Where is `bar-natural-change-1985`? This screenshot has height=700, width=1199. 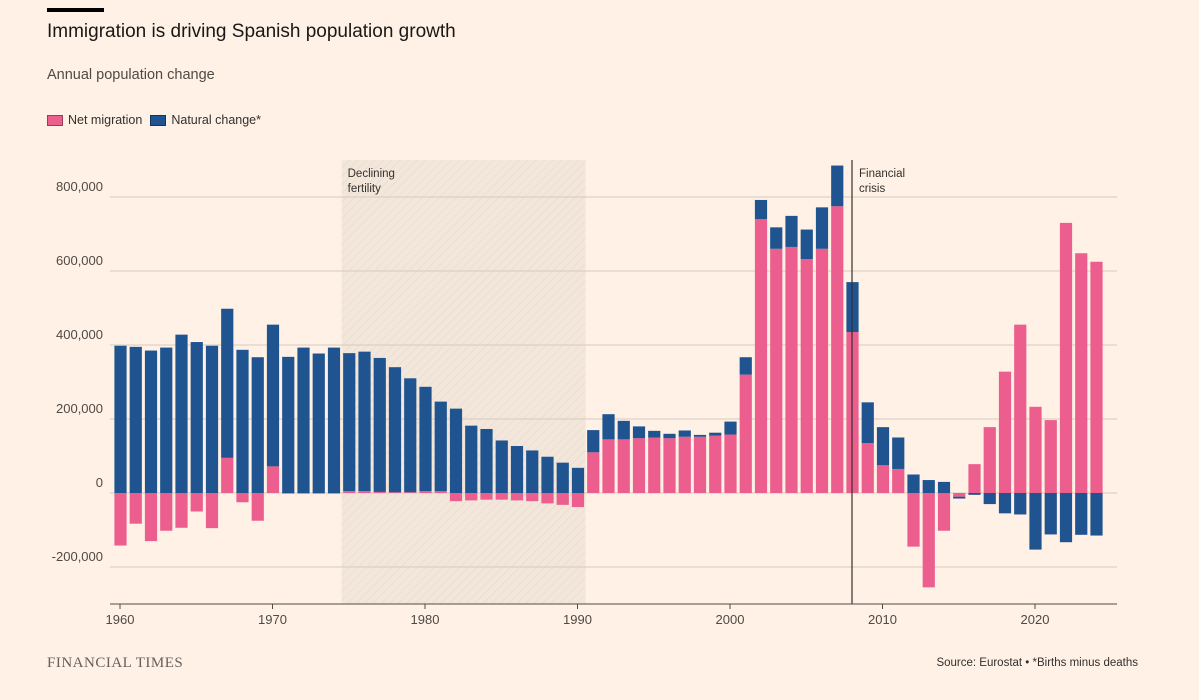 bar-natural-change-1985 is located at coordinates (501, 466).